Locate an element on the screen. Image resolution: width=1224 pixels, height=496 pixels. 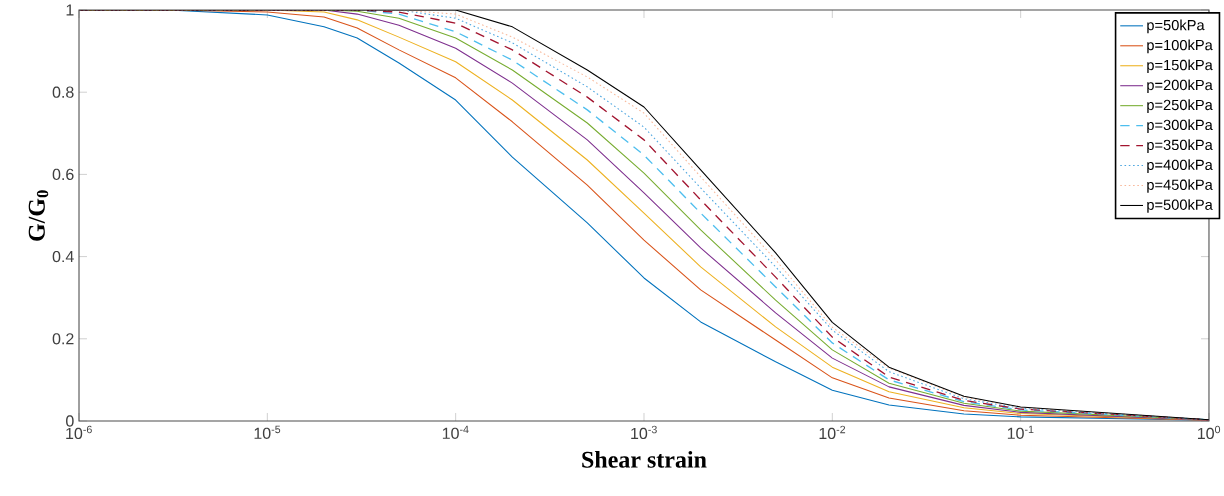
legend-label: p=100kPa is located at coordinates (1180, 46).